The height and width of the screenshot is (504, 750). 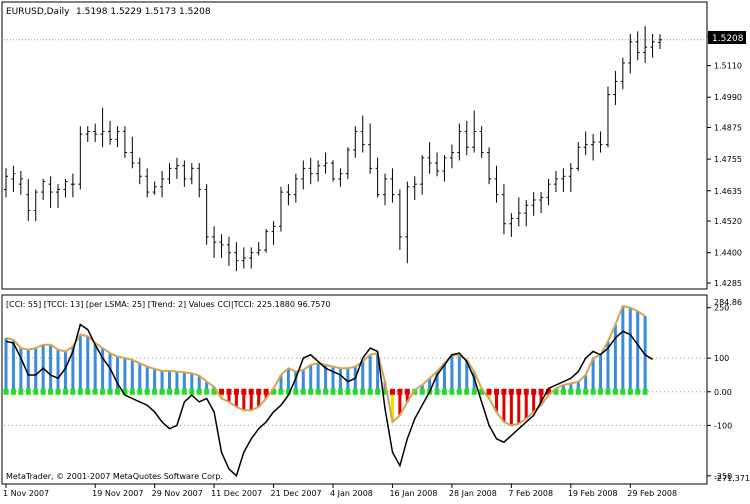 What do you see at coordinates (723, 392) in the screenshot?
I see `cci-axis-label: 0.00` at bounding box center [723, 392].